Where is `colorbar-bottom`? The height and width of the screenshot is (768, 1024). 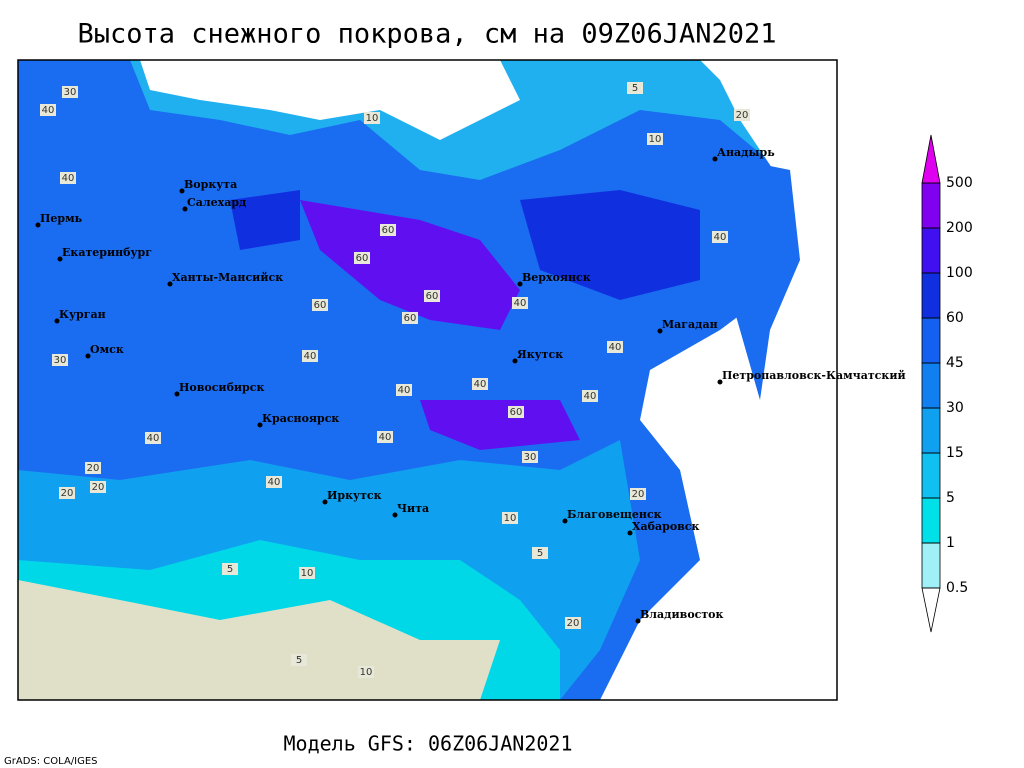 colorbar-bottom is located at coordinates (931, 610).